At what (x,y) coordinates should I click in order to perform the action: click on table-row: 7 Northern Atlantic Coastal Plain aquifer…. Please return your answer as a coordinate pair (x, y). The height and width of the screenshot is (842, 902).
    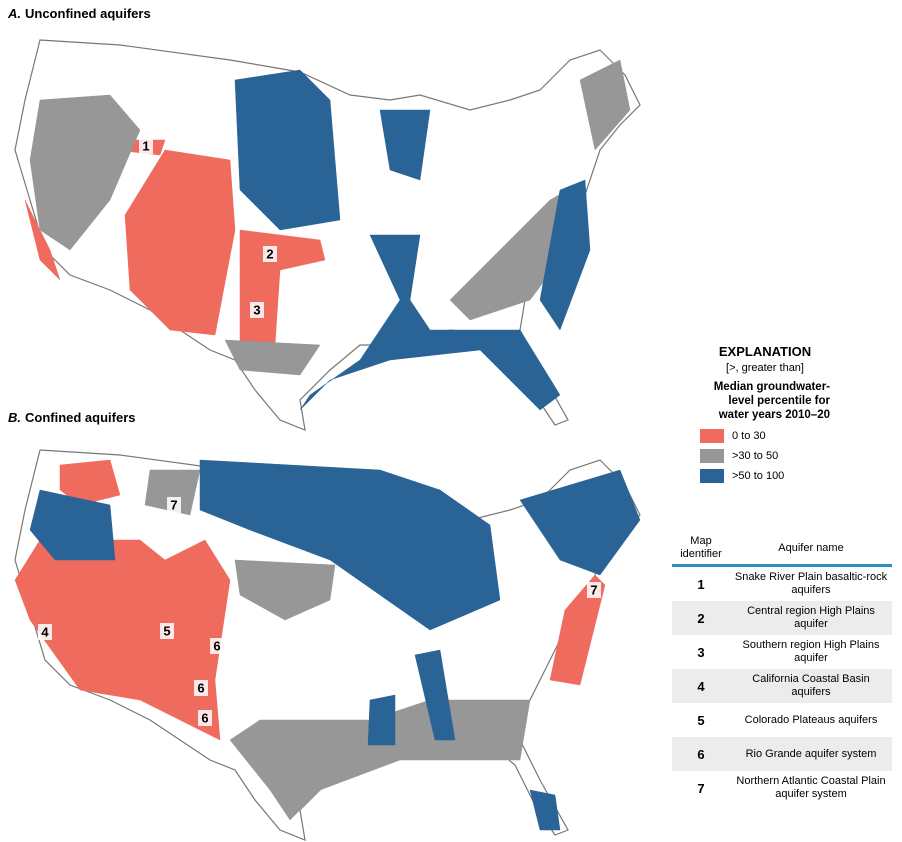
    Looking at the image, I should click on (782, 788).